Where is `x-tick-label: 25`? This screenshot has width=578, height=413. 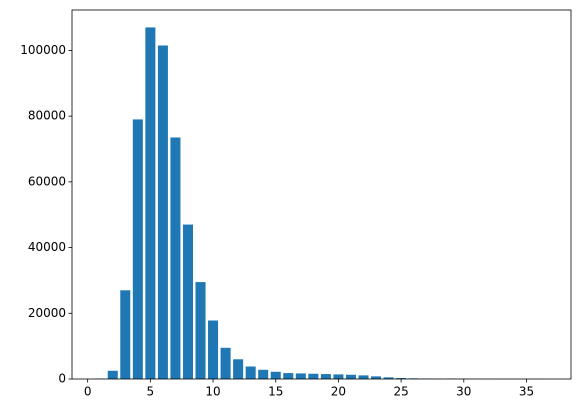 x-tick-label: 25 is located at coordinates (400, 392).